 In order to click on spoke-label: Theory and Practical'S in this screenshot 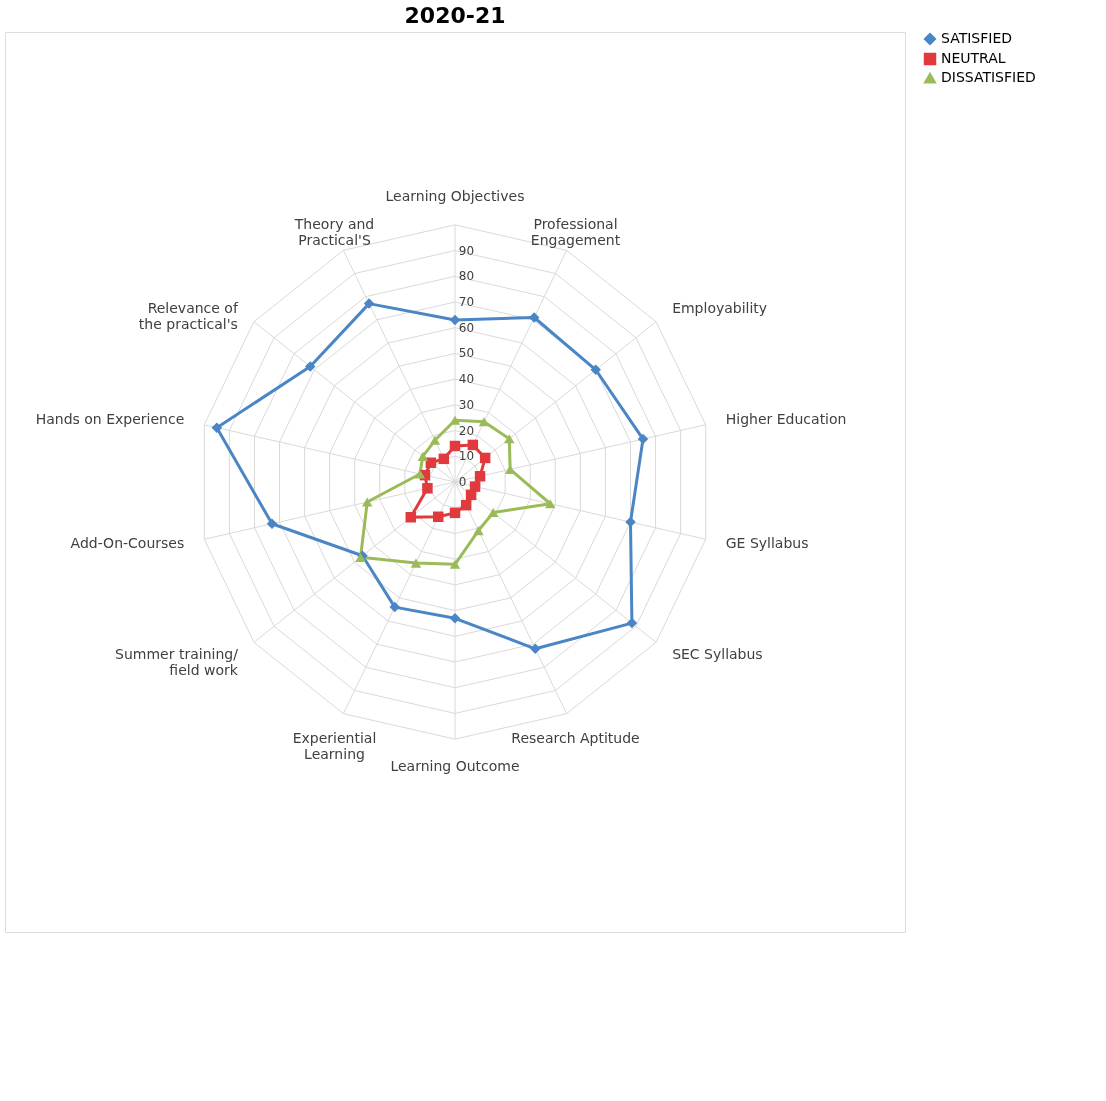, I will do `click(334, 231)`.